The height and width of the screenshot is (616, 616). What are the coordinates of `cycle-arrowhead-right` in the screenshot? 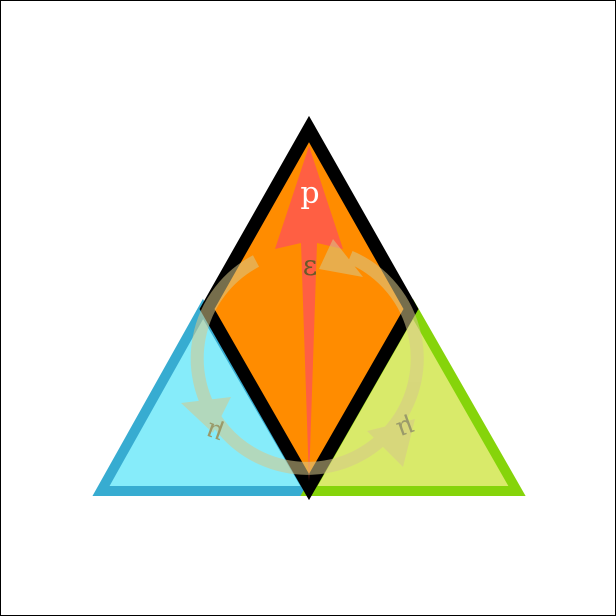 It's located at (391, 443).